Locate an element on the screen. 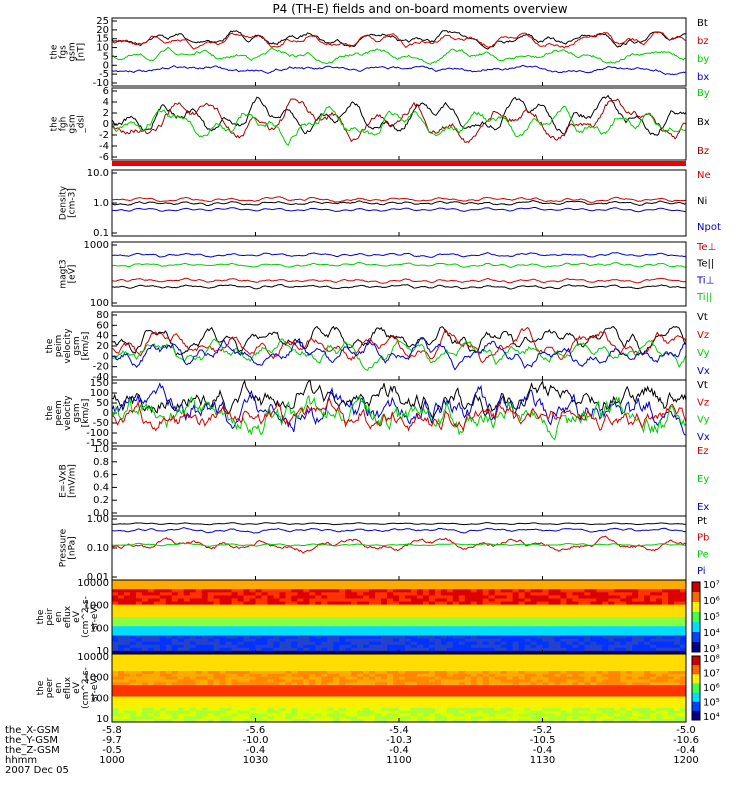  legend-entry: Pi is located at coordinates (701, 571).